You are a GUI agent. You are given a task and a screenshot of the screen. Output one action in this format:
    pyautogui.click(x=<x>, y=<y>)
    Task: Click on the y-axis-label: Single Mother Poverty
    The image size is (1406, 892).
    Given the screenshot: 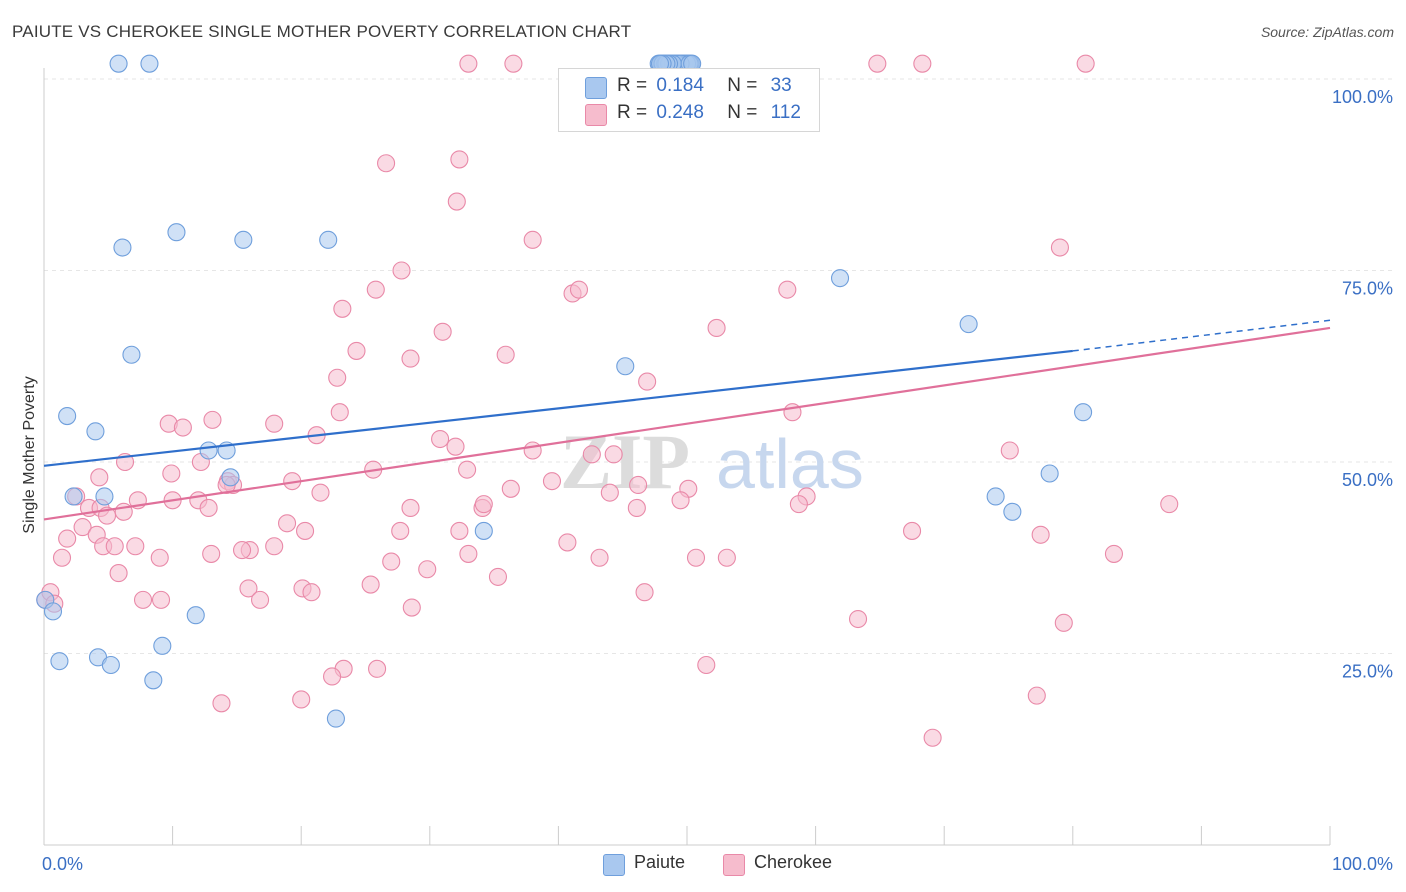 What is the action you would take?
    pyautogui.click(x=29, y=454)
    